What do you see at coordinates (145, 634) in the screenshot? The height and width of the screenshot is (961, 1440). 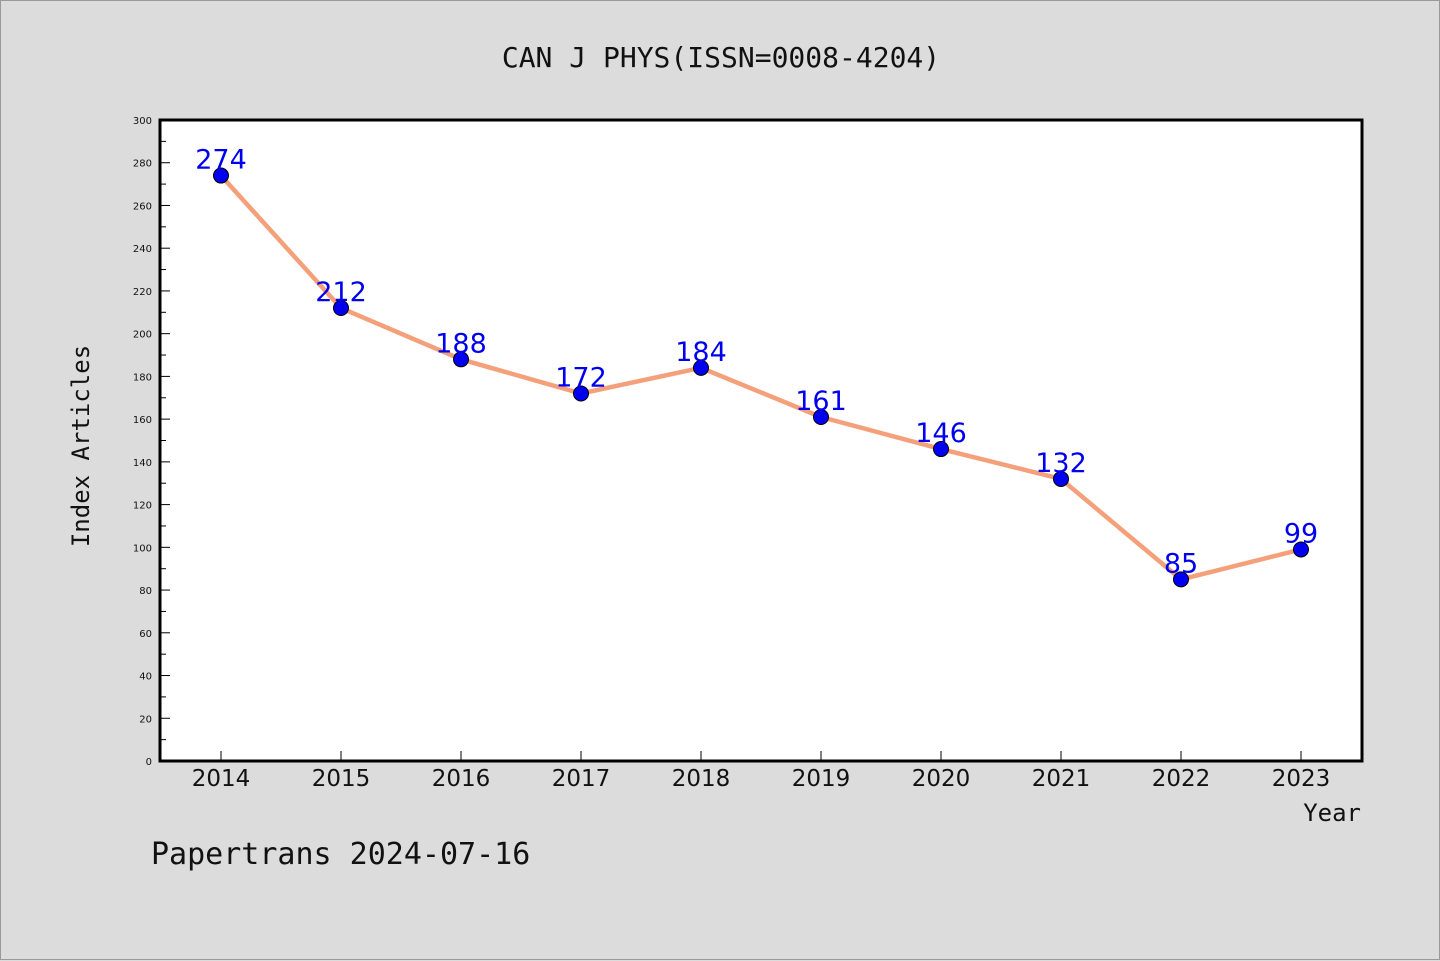 I see `y-tick-label: 60` at bounding box center [145, 634].